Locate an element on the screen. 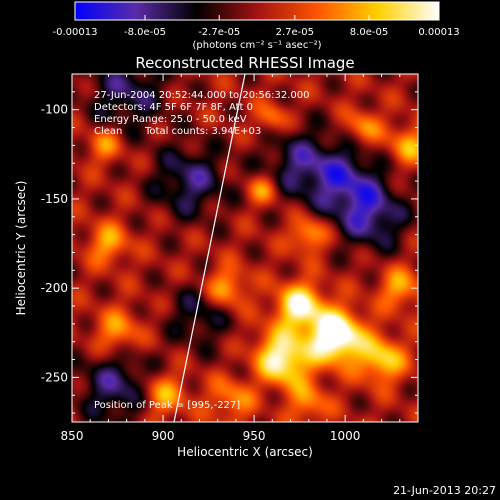 The width and height of the screenshot is (500, 500). annotation-total-counts: Total counts: 3.94E+03 is located at coordinates (202, 131).